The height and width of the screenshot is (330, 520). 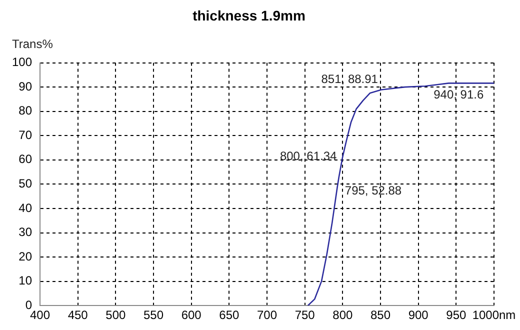 I want to click on annotation: 940, 91.6, so click(x=459, y=95).